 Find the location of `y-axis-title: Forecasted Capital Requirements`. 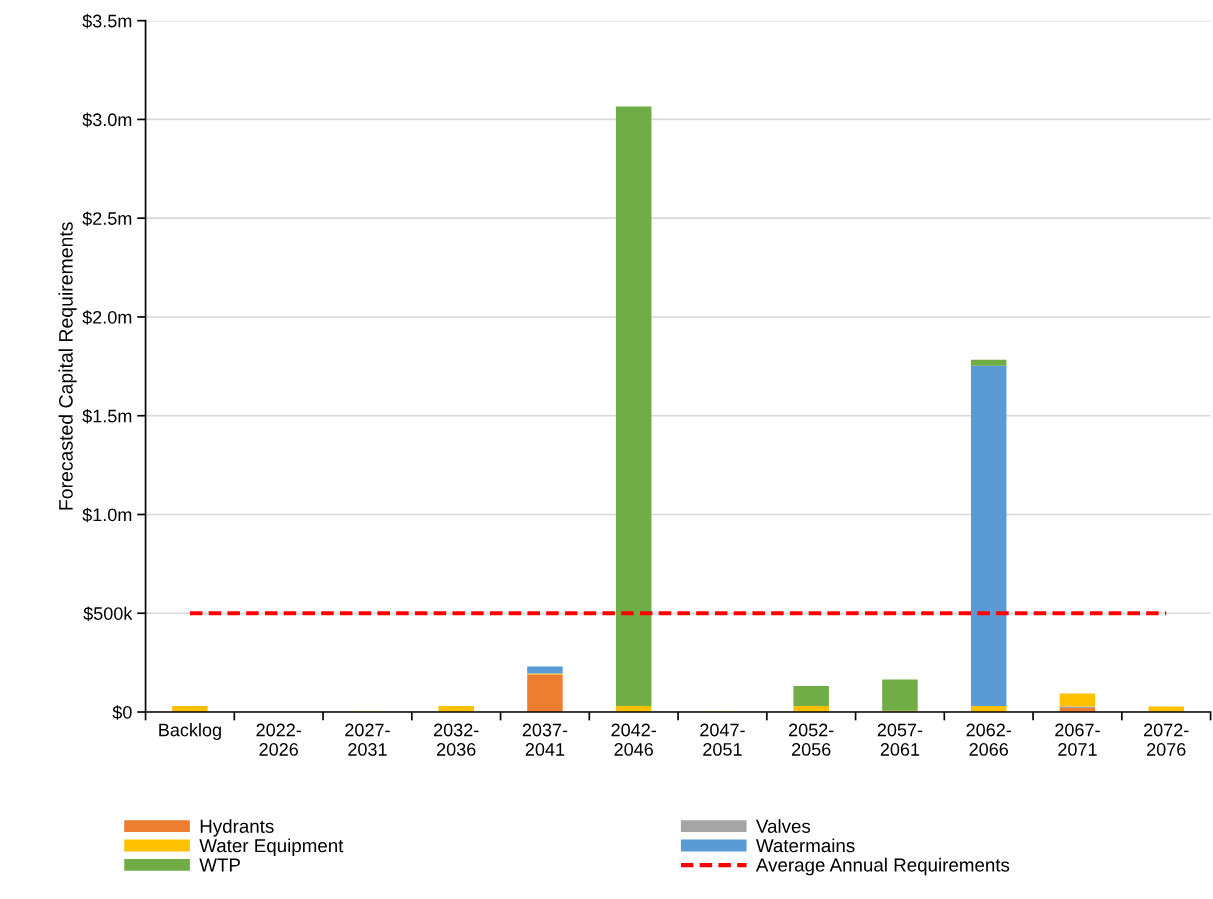

y-axis-title: Forecasted Capital Requirements is located at coordinates (67, 366).